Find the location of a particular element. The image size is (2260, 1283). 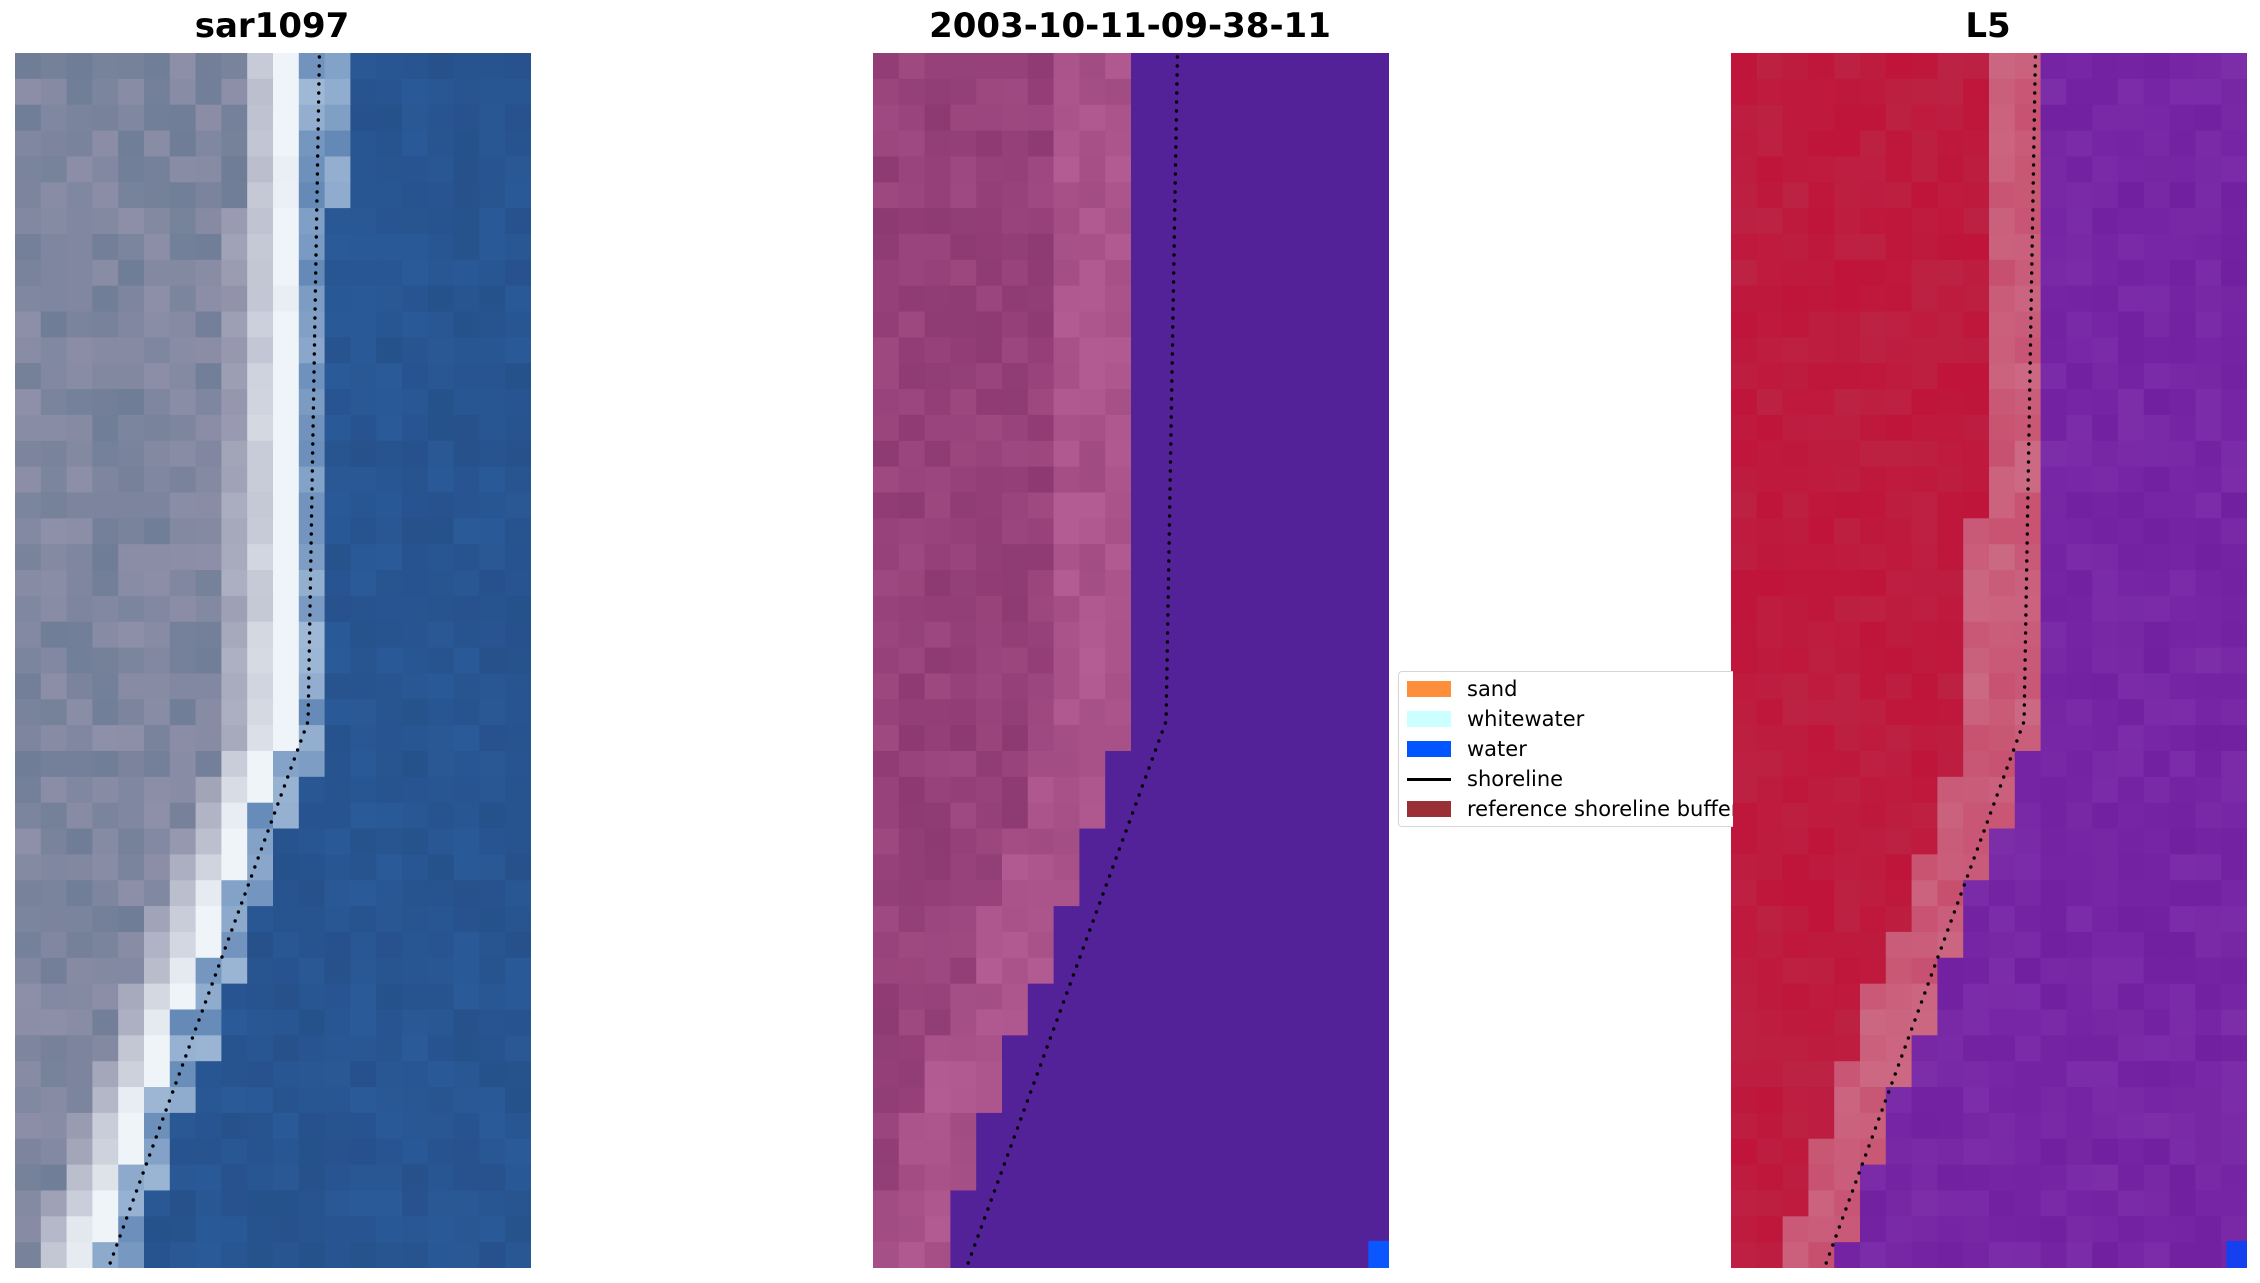

panel-title-rgb: sar1097 is located at coordinates (272, 26).